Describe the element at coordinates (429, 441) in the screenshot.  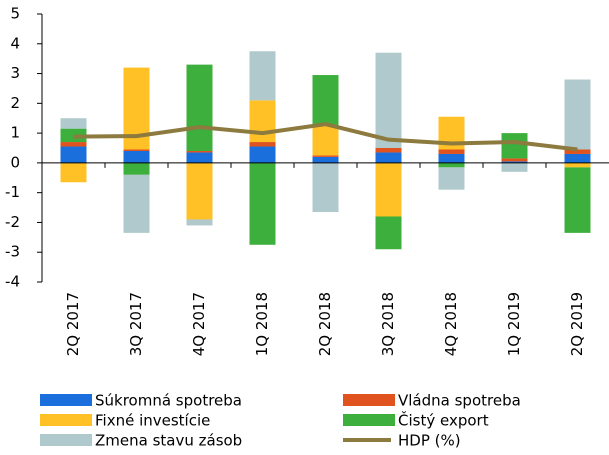
I see `legend-label: HDP (%)` at that location.